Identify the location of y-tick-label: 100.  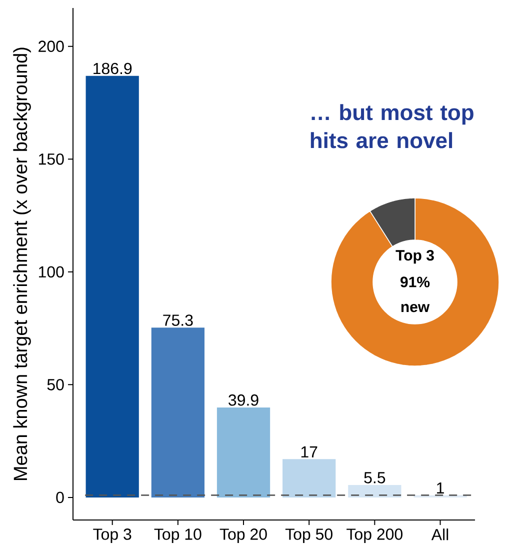
(51, 272).